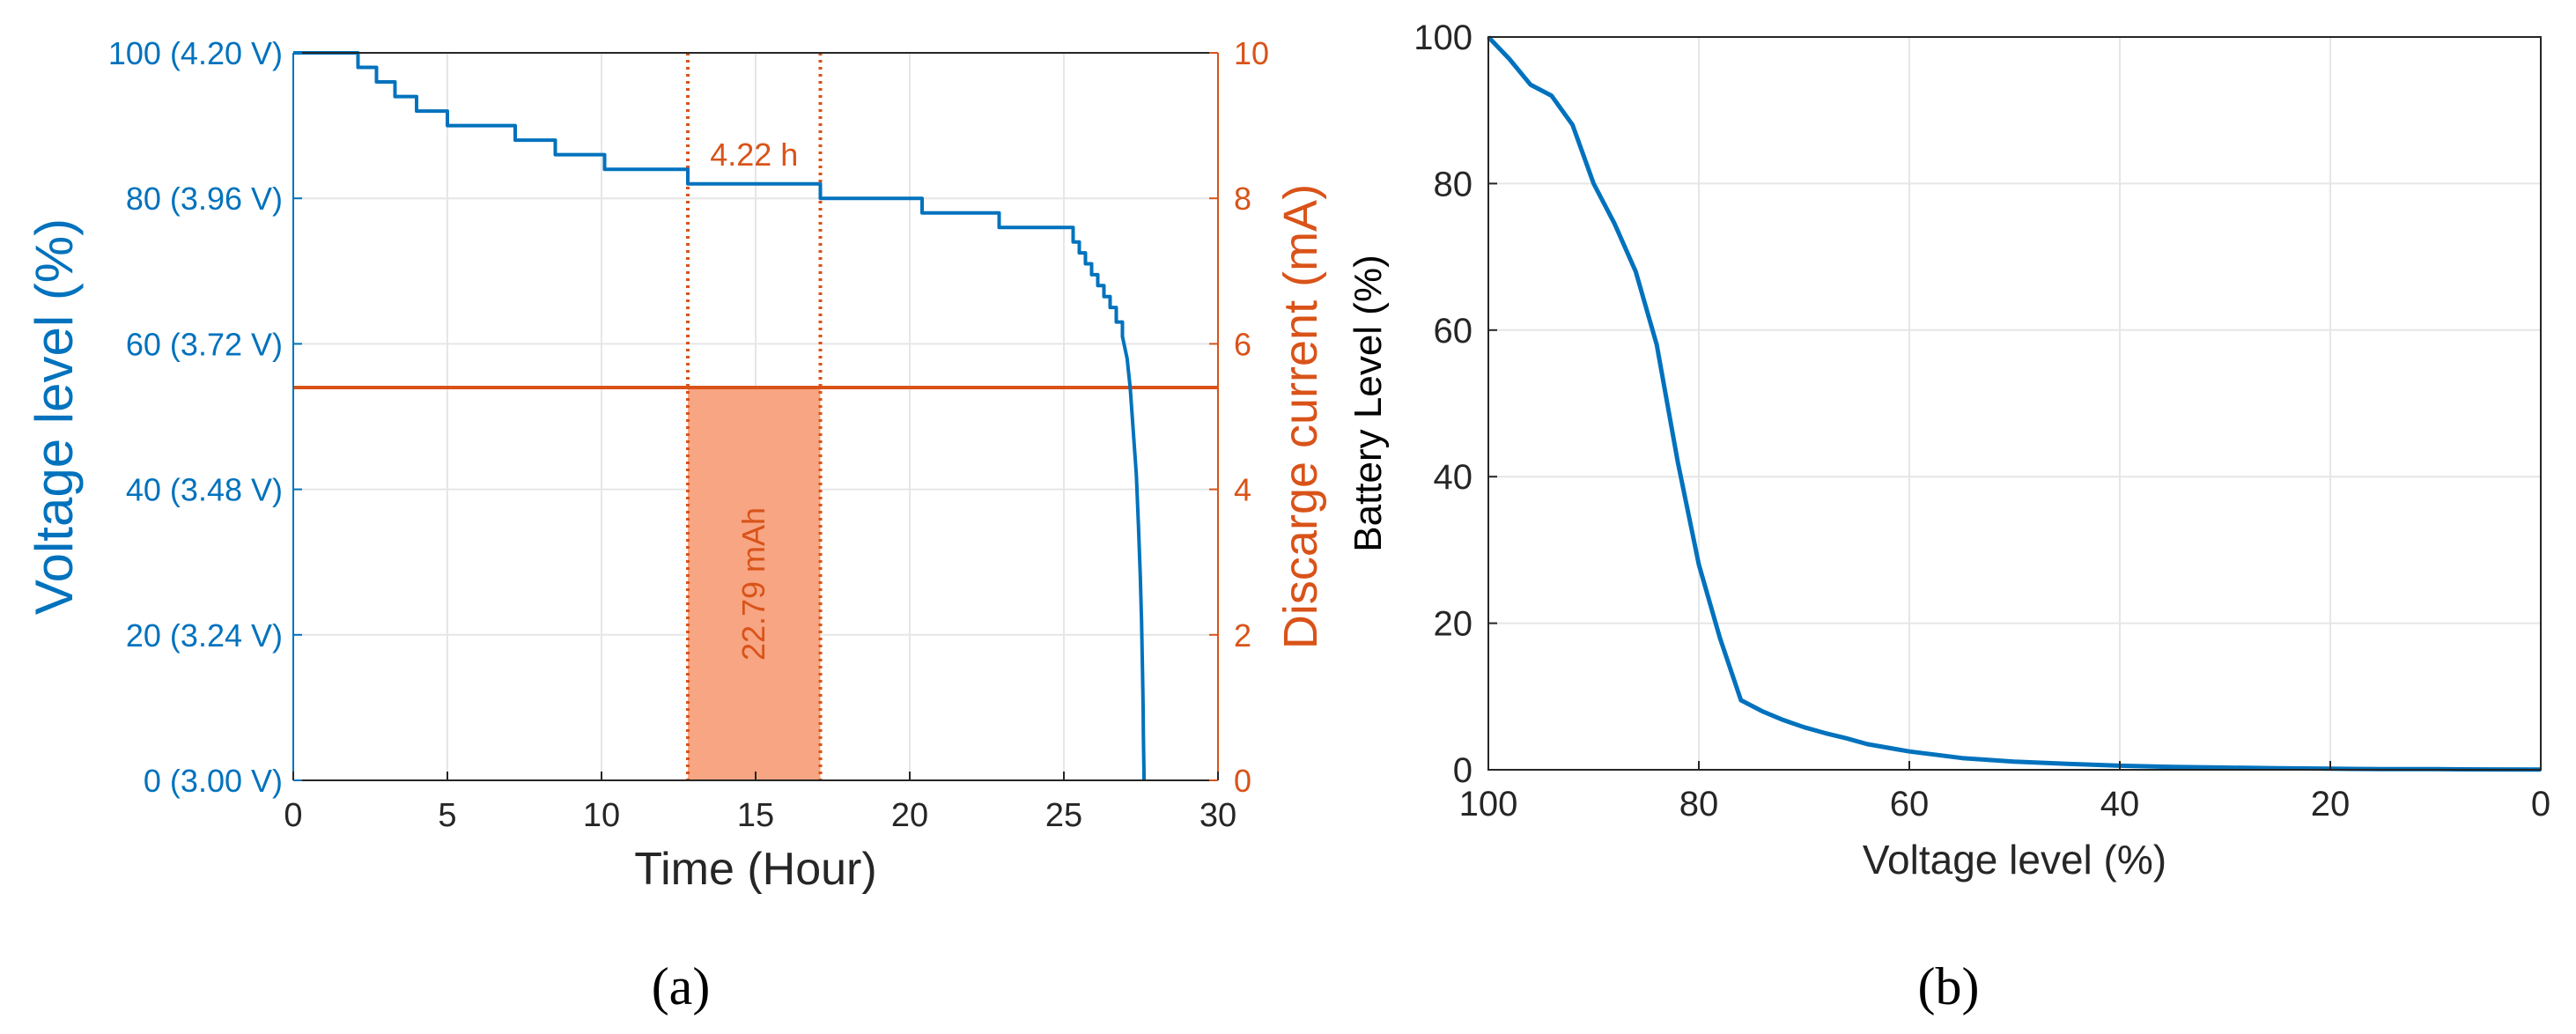 This screenshot has width=2576, height=1034. What do you see at coordinates (54, 416) in the screenshot?
I see `chart-a-y-axis-label-left: Voltage level (%)` at bounding box center [54, 416].